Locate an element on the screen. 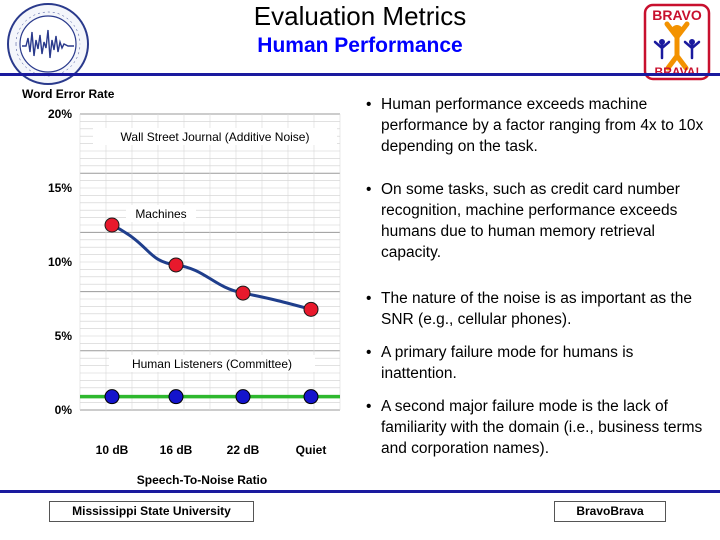 The image size is (720, 540). x-axis-label: Speech-To-Noise Ratio is located at coordinates (202, 480).